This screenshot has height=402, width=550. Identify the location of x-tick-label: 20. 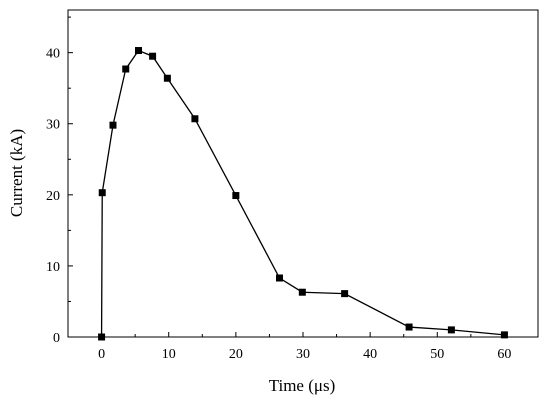
(236, 354).